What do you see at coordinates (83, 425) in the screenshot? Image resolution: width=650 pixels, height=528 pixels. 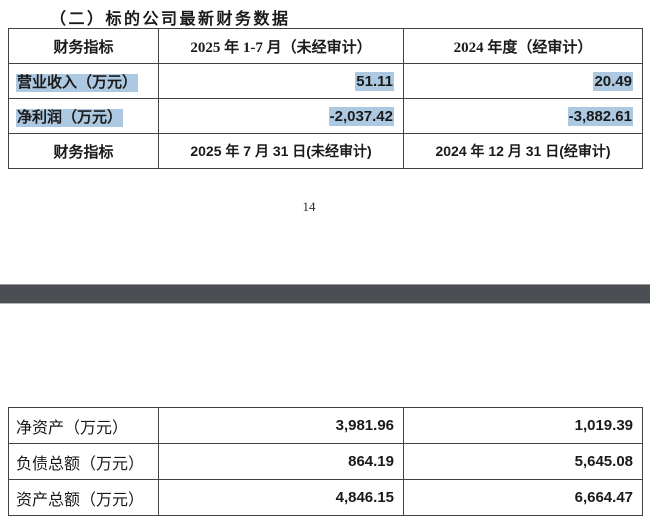 I see `row-label: 净资产（万元）` at bounding box center [83, 425].